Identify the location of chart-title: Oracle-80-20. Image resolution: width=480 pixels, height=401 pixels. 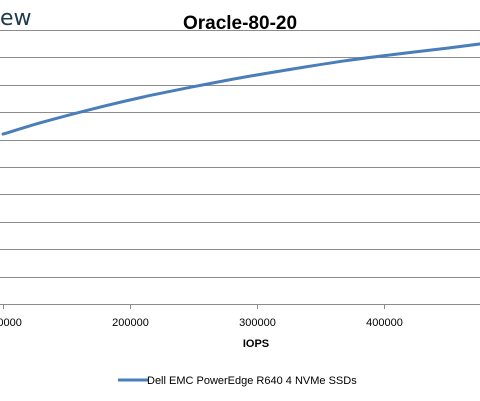
(240, 23).